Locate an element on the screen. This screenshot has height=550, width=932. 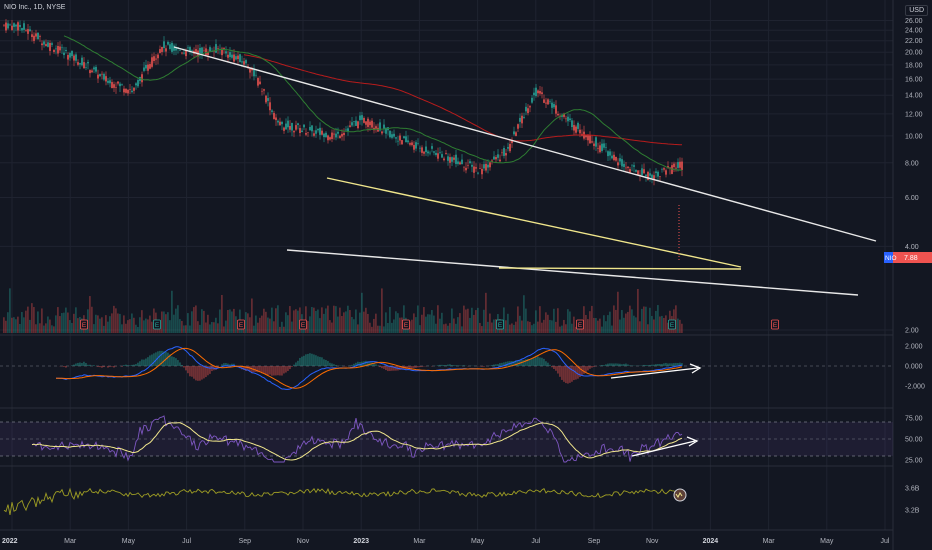
macd-arrow is located at coordinates (656, 371).